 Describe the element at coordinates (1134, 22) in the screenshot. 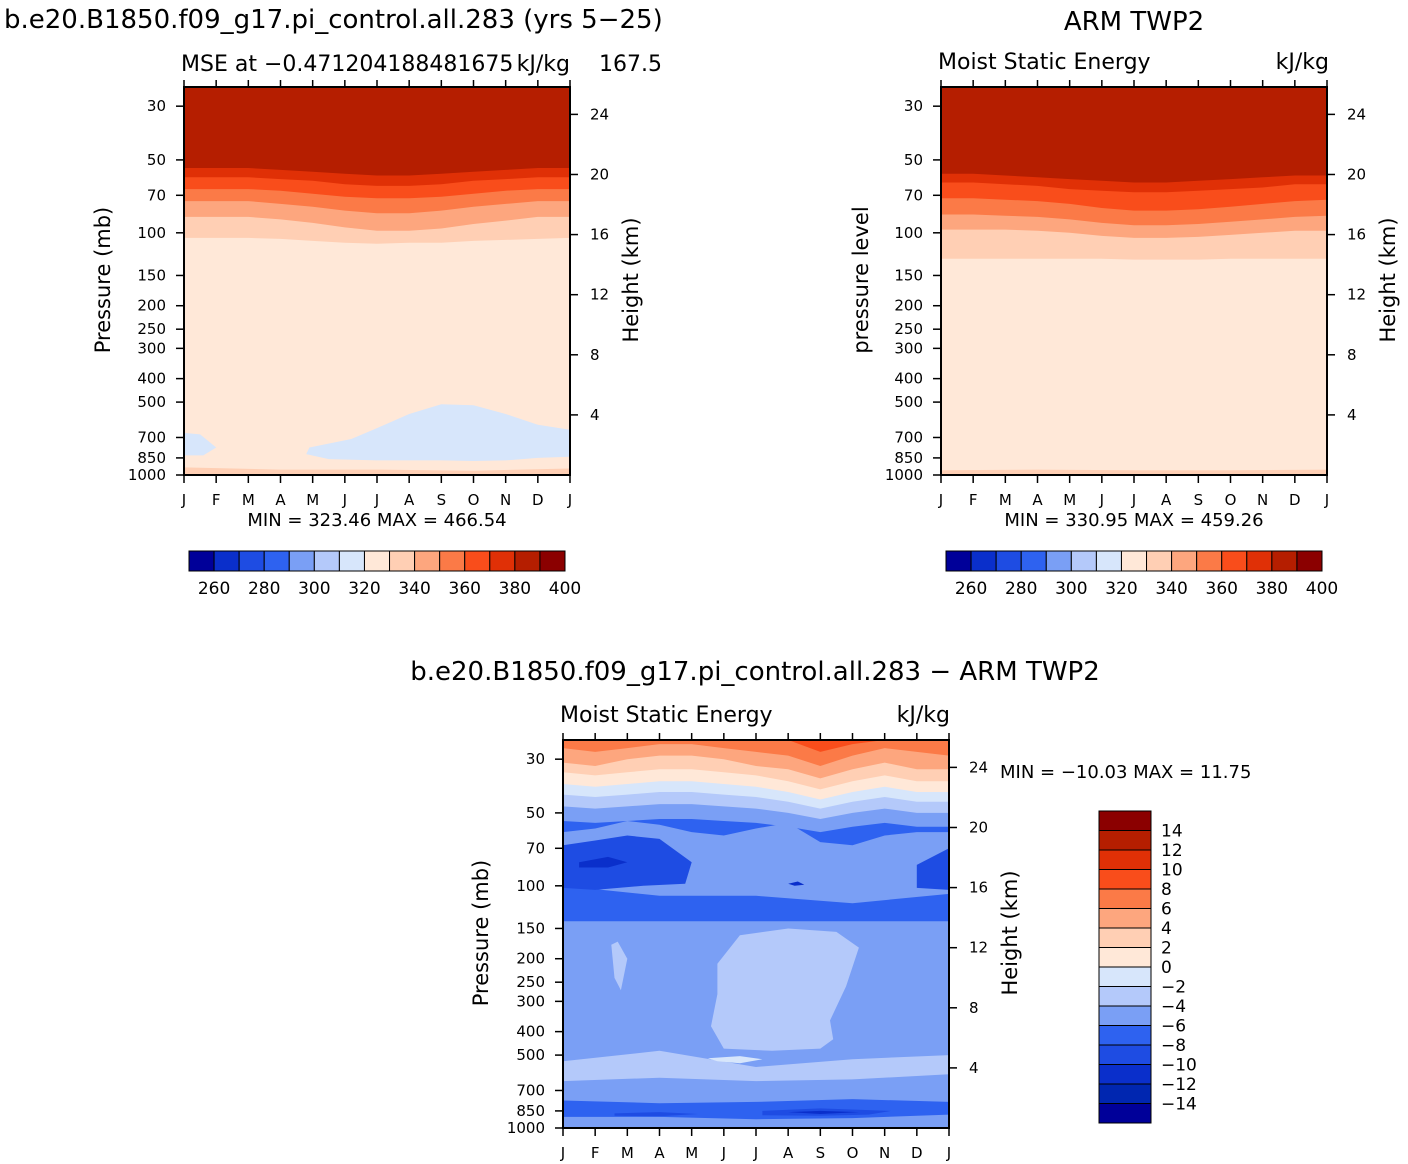

I see `panel-obs-title: ARM TWP2` at that location.